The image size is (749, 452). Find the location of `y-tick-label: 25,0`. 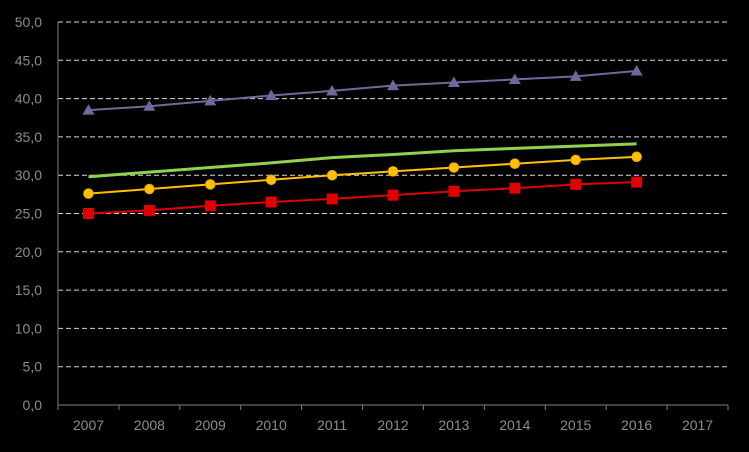

y-tick-label: 25,0 is located at coordinates (28, 214).